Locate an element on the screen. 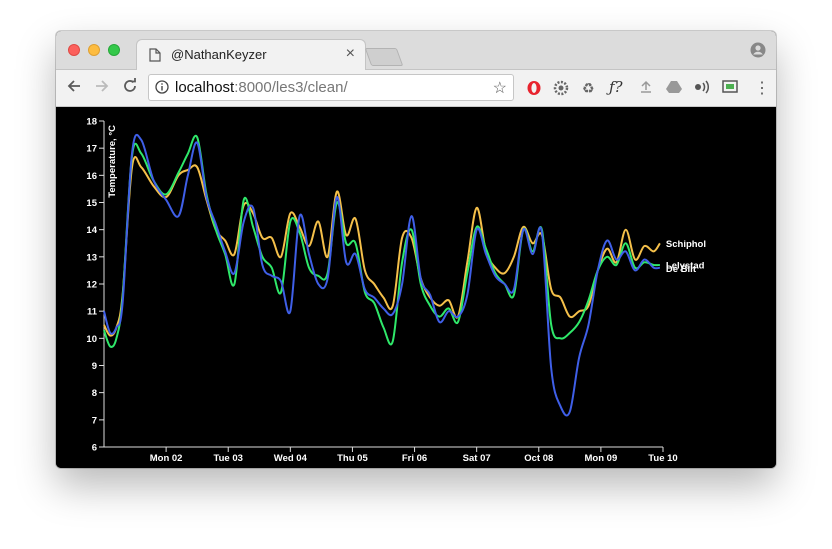  y-tick-label: 18 is located at coordinates (91, 122).